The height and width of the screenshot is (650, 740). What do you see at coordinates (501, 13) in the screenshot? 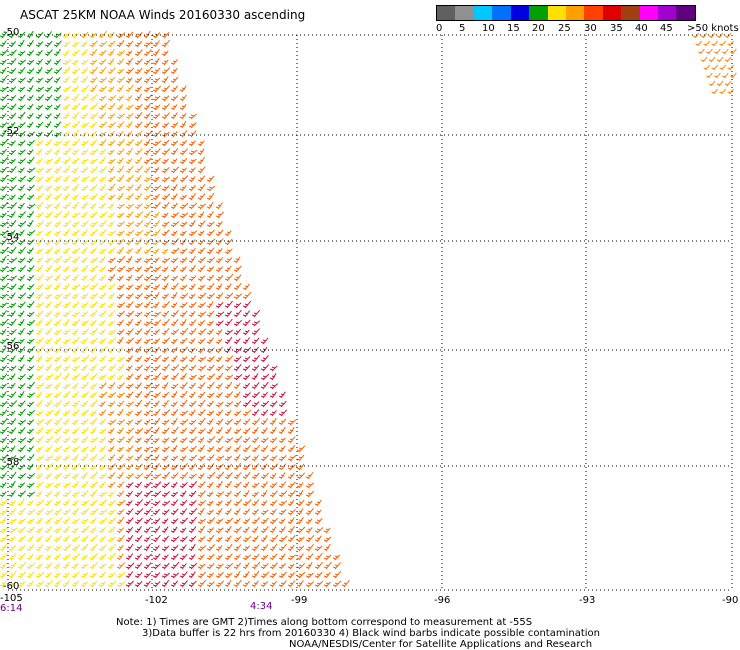
I see `legend-swatch` at bounding box center [501, 13].